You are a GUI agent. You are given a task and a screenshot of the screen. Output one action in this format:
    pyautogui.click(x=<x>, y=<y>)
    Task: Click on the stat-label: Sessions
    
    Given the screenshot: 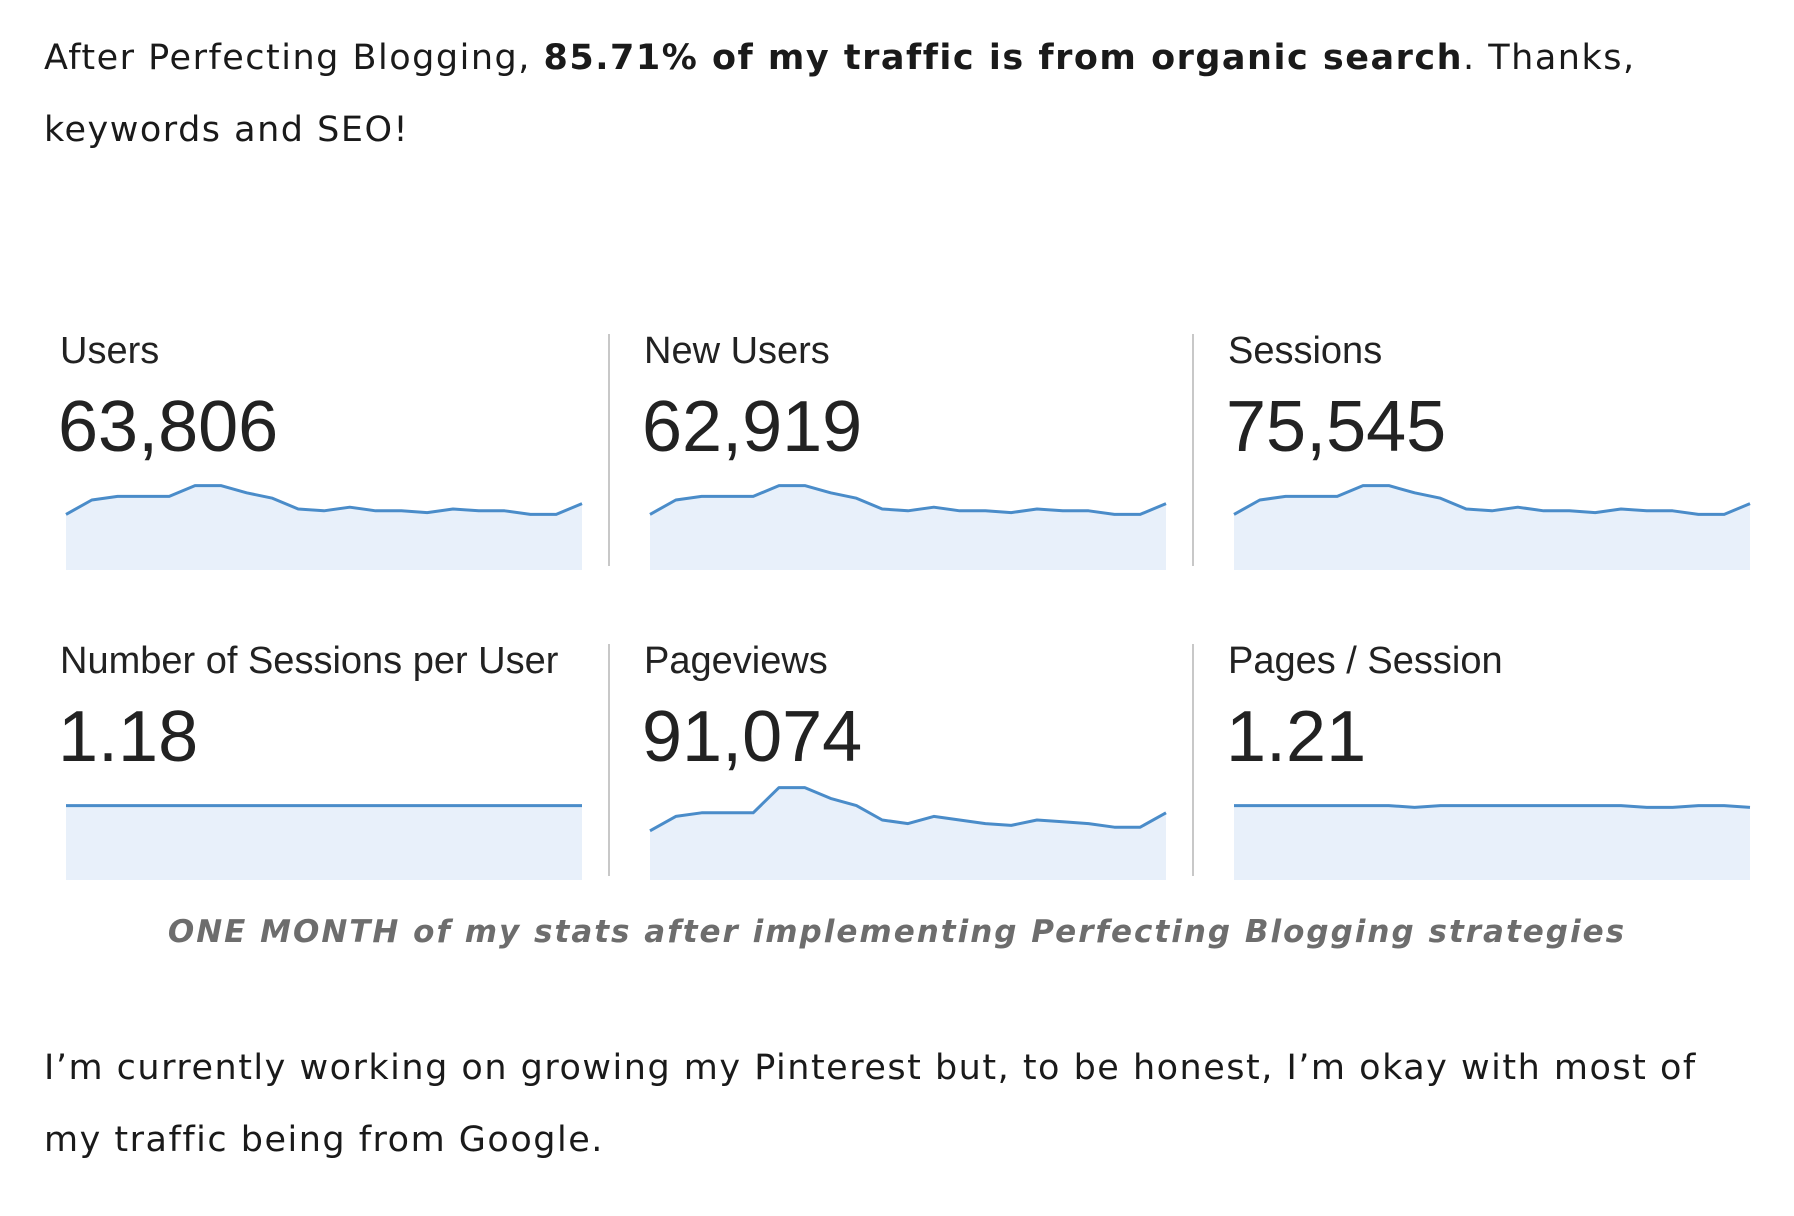 What is the action you would take?
    pyautogui.click(x=1305, y=351)
    